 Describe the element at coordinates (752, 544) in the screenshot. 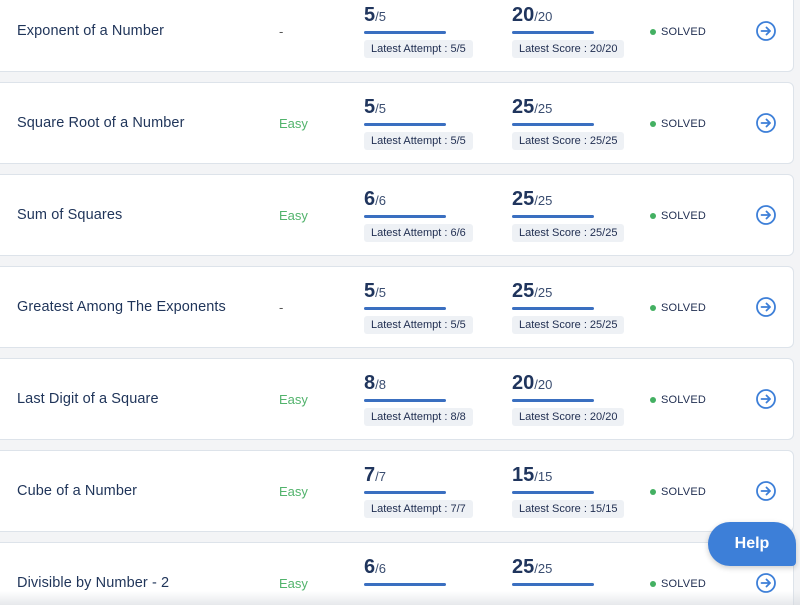

I see `help-button: Help` at that location.